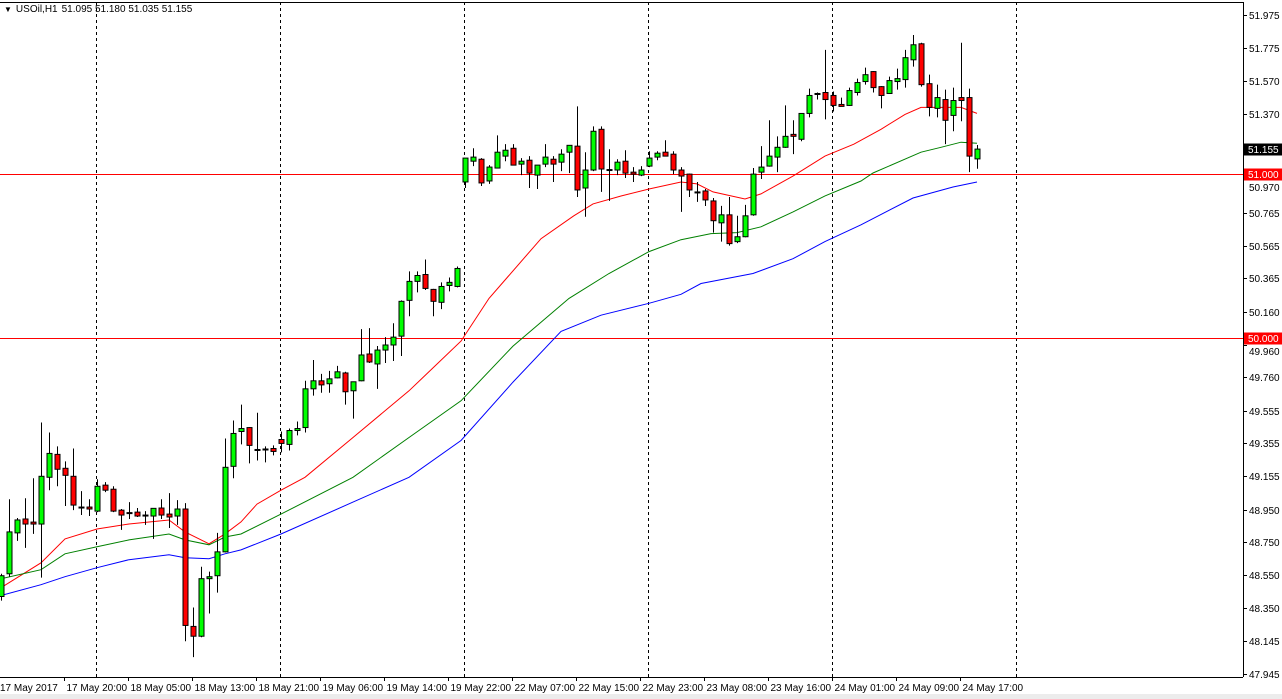 Image resolution: width=1282 pixels, height=699 pixels. Describe the element at coordinates (1264, 412) in the screenshot. I see `price-tick-label: 49.555` at that location.